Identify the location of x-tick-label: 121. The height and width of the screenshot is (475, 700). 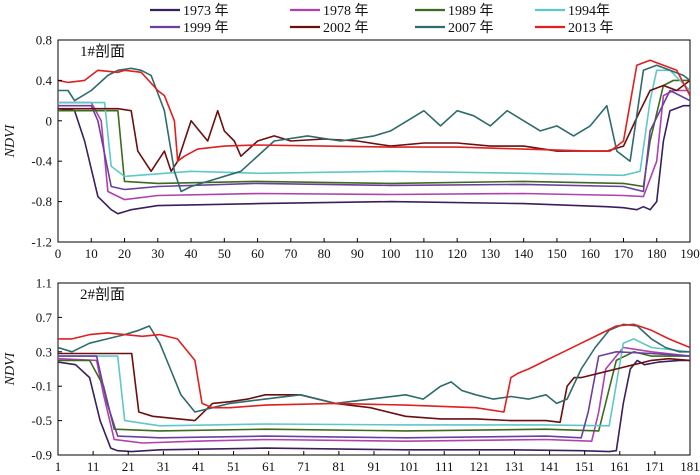
(480, 466).